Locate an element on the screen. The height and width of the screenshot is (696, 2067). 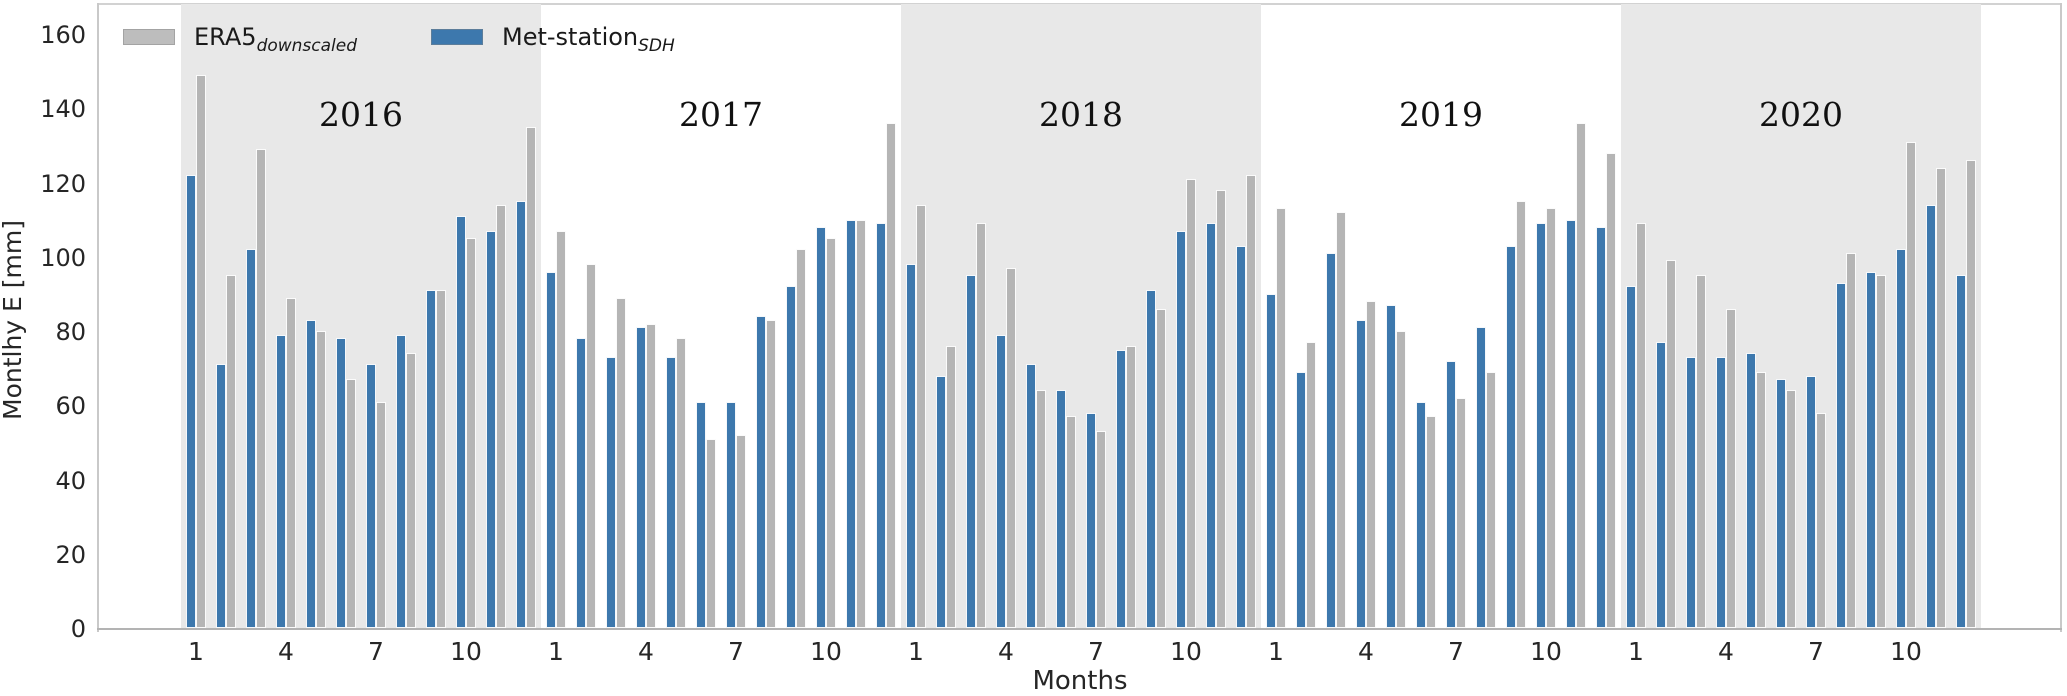
x-tick-label-2017-10: 10 is located at coordinates (826, 651).